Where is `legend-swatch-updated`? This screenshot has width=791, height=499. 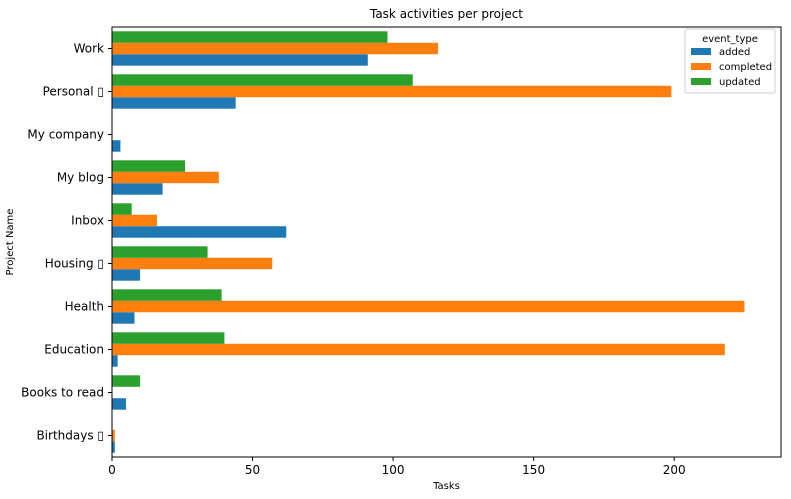 legend-swatch-updated is located at coordinates (701, 81).